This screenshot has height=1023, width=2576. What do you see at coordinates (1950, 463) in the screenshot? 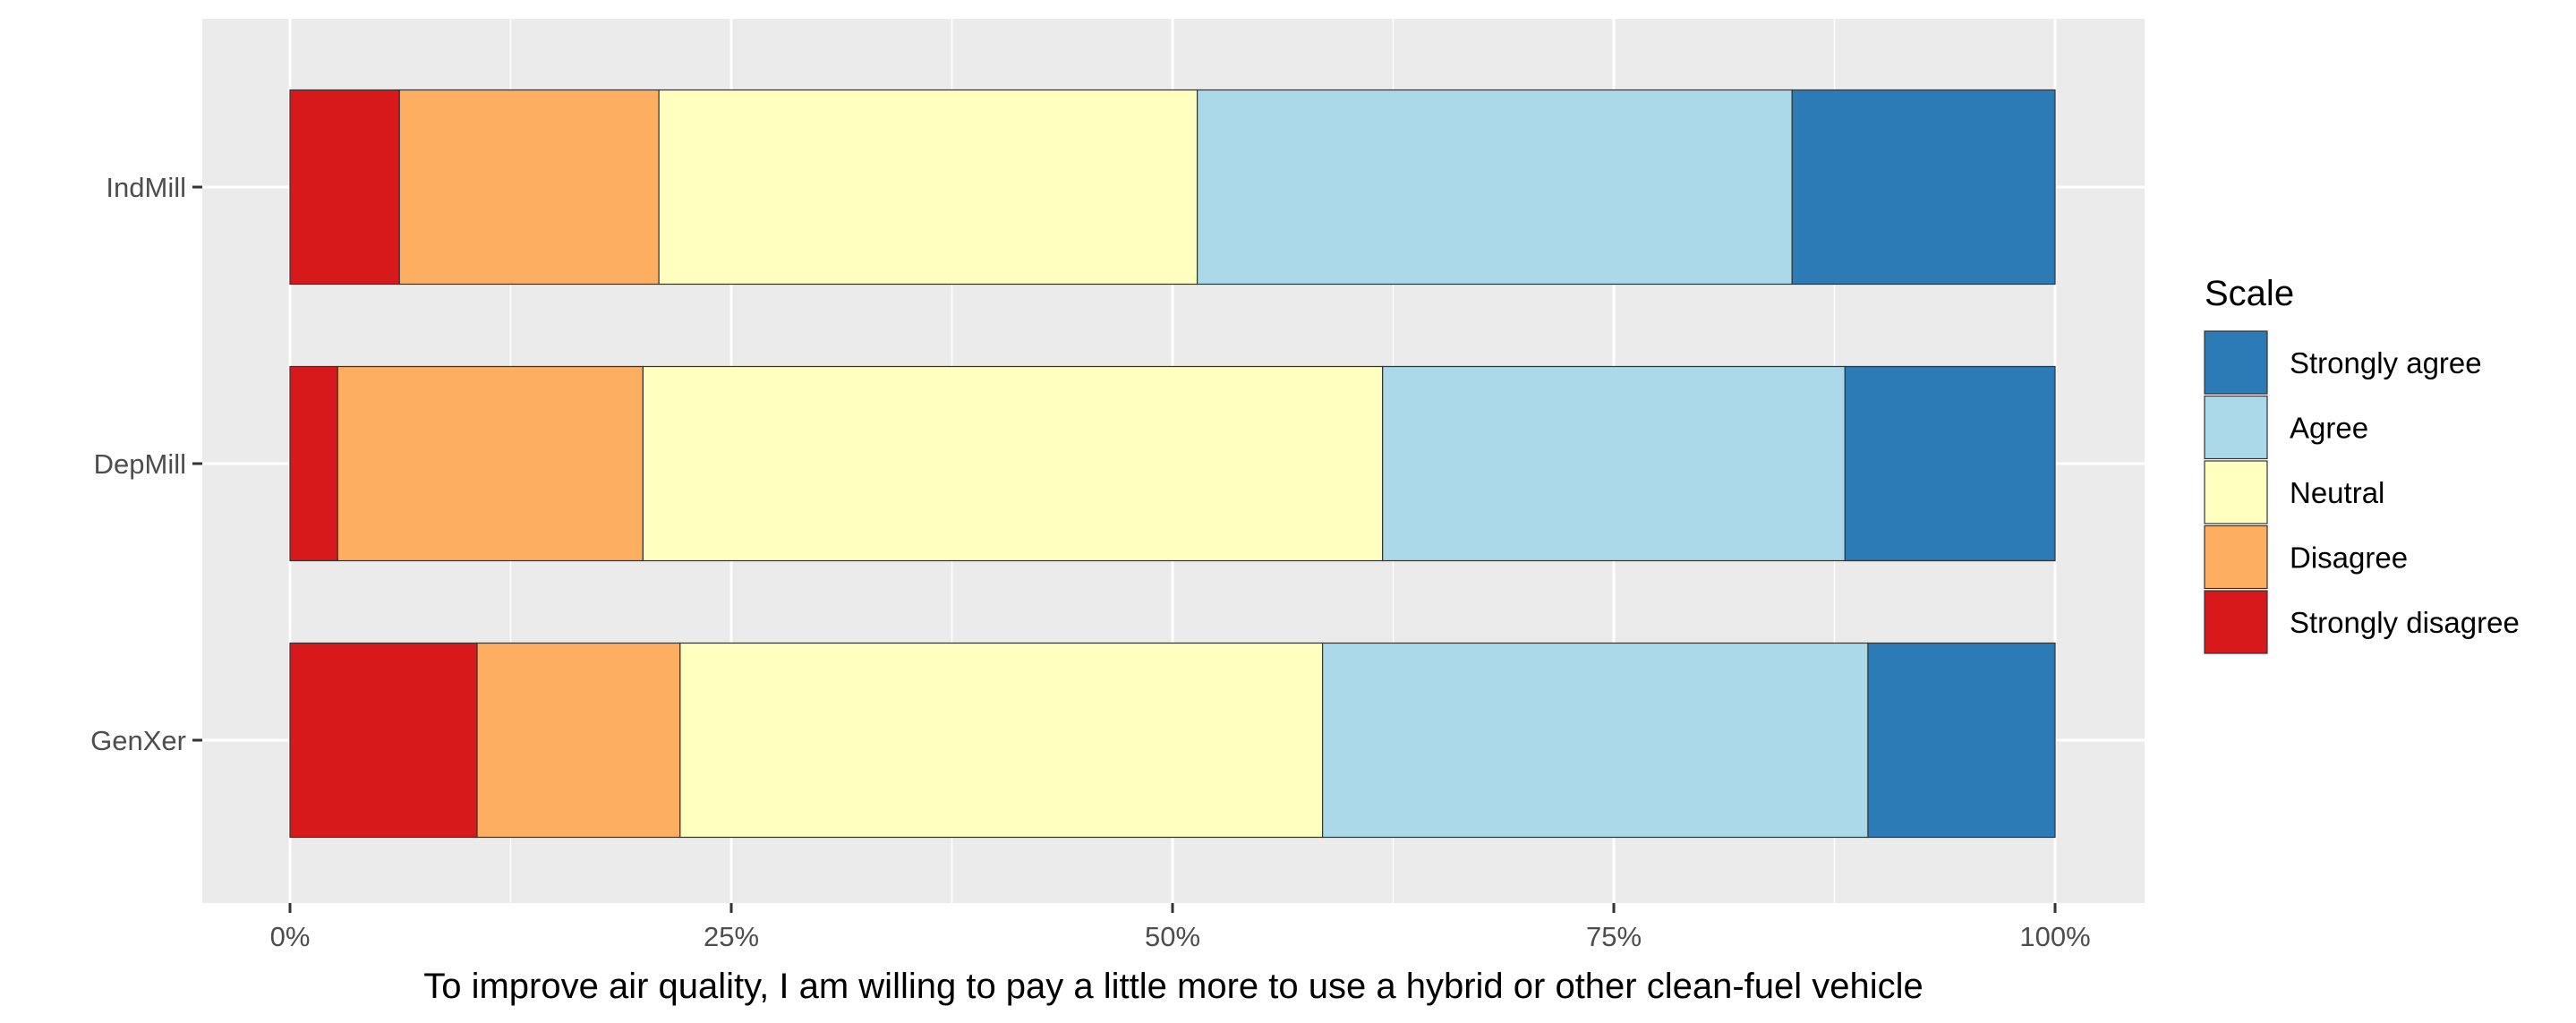
I see `bar-segment-depmill-strongly-agree` at bounding box center [1950, 463].